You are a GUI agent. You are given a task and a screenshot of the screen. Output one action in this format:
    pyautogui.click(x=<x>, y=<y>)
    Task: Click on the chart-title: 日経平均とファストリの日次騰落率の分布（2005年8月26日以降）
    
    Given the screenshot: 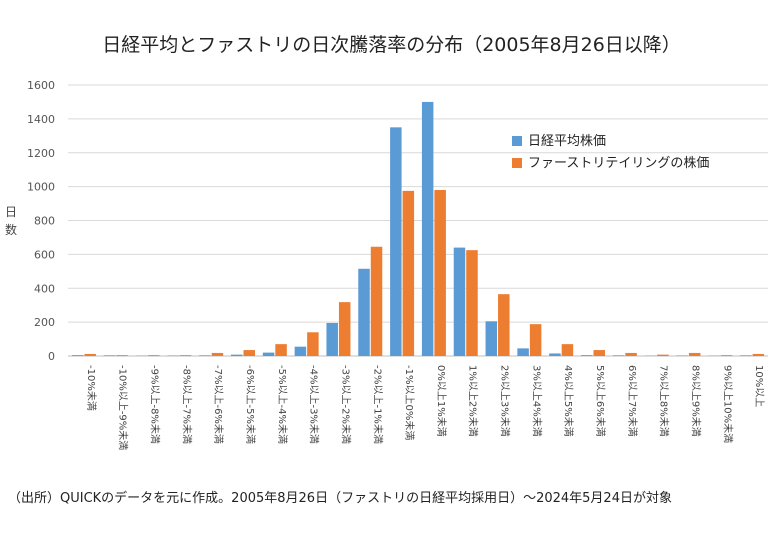 What is the action you would take?
    pyautogui.click(x=391, y=45)
    